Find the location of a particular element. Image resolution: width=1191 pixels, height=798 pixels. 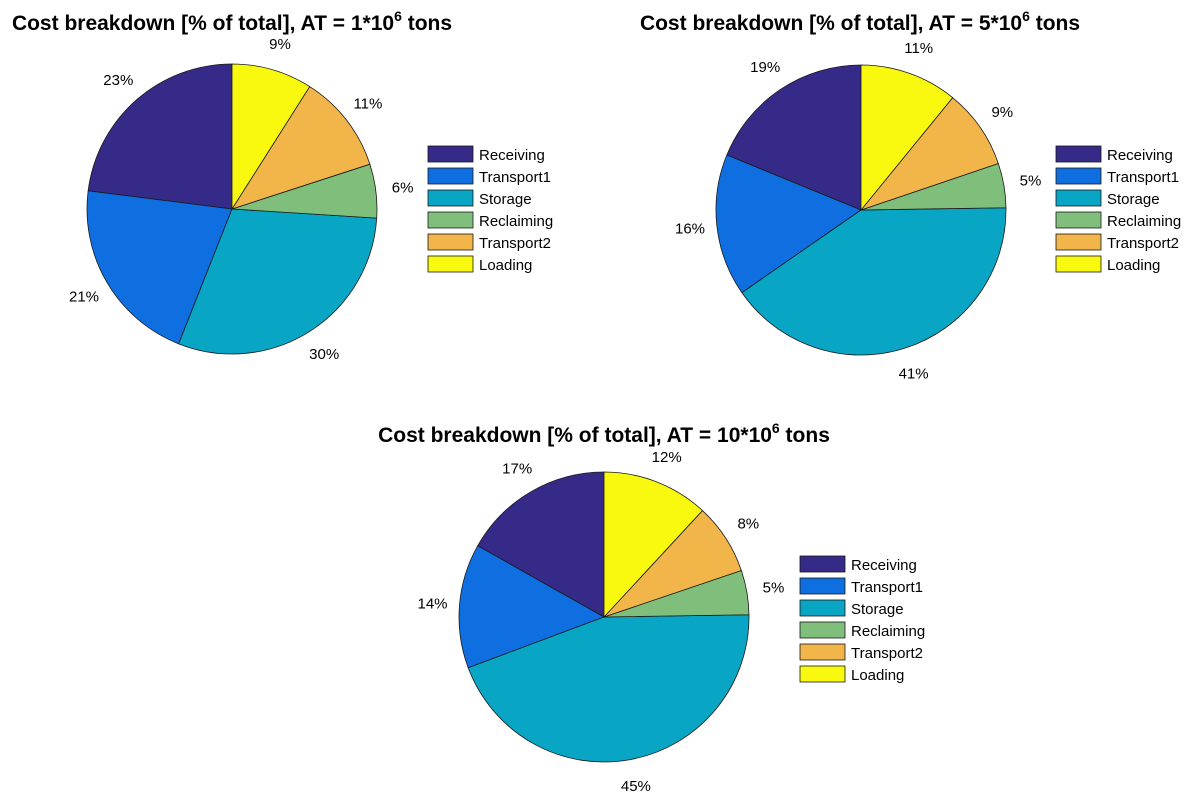

slice-label-storage: 30% is located at coordinates (324, 354).